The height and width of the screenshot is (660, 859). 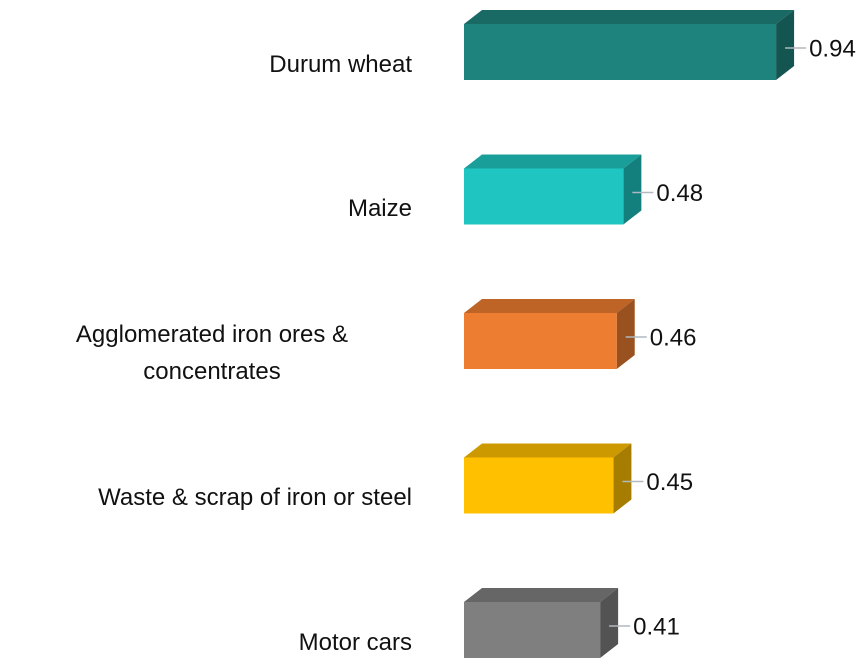 I want to click on category-text: Maize, so click(x=379, y=208).